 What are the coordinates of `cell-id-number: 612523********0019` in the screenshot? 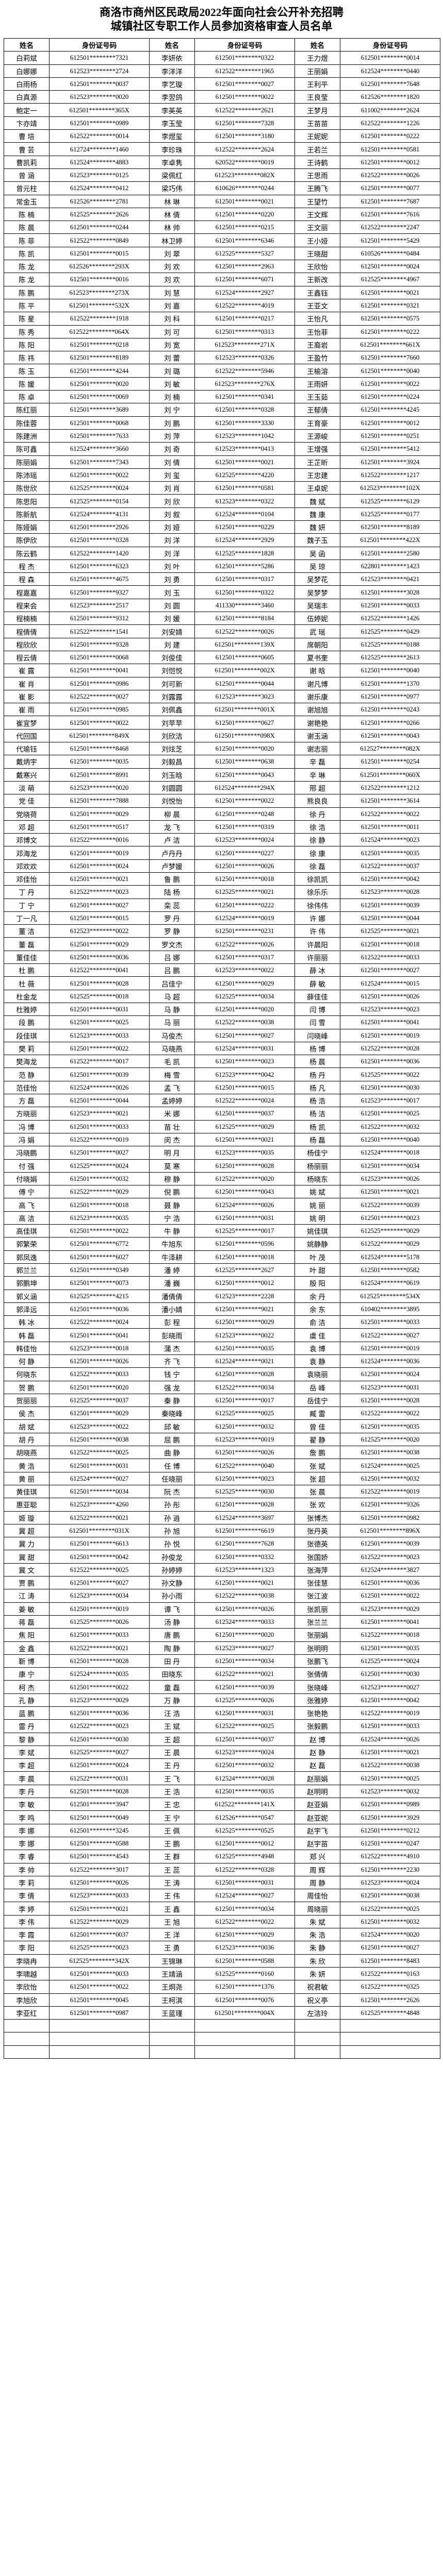 It's located at (245, 1439).